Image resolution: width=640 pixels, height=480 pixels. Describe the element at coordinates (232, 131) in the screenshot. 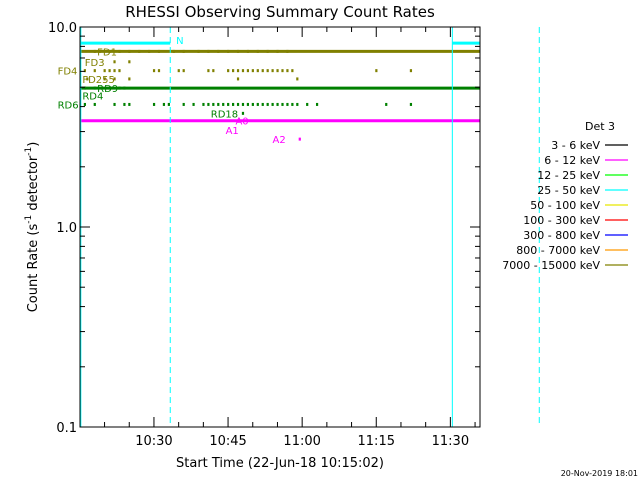

I see `flag-label: A1` at that location.